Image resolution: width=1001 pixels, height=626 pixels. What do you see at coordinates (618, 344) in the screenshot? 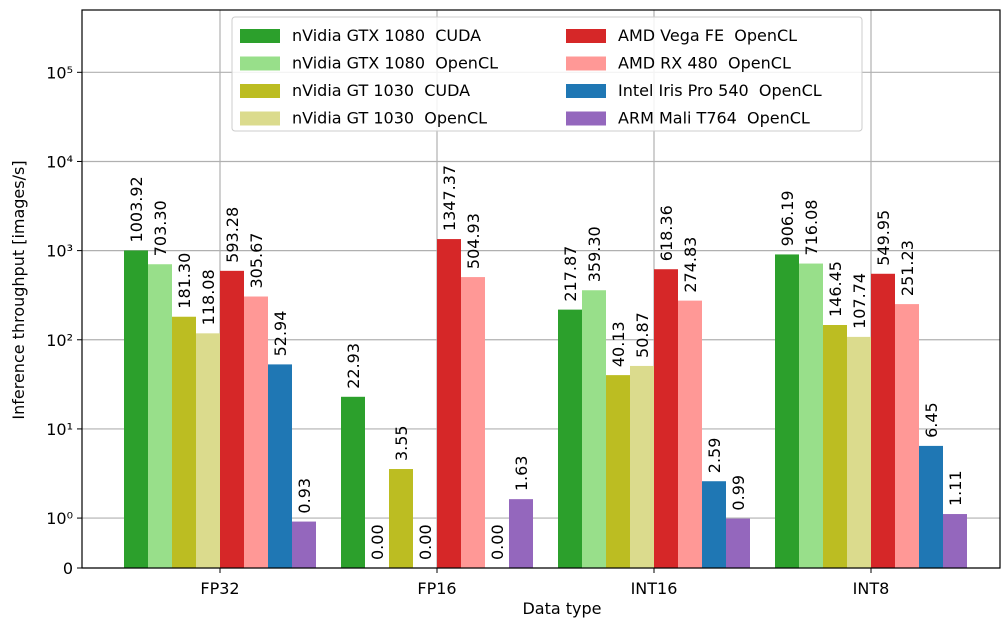
I see `value-label: 40.13` at bounding box center [618, 344].